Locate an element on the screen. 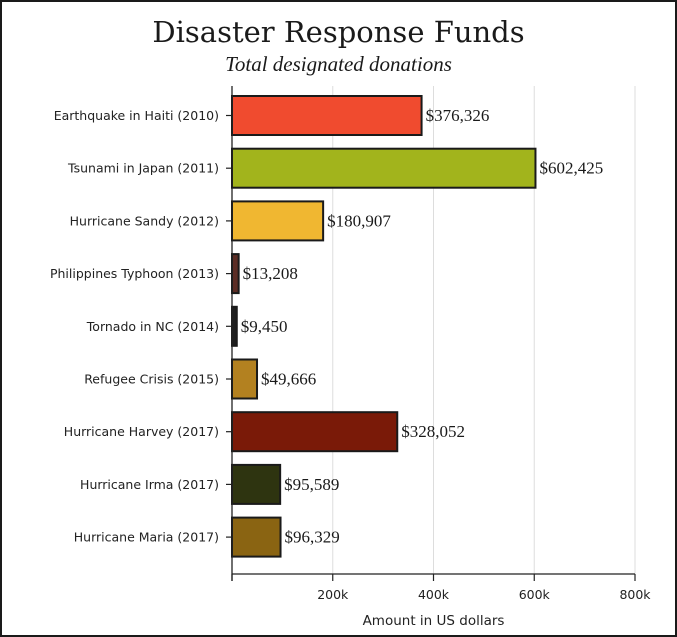 The width and height of the screenshot is (677, 637). value-label: $96,329 is located at coordinates (312, 537).